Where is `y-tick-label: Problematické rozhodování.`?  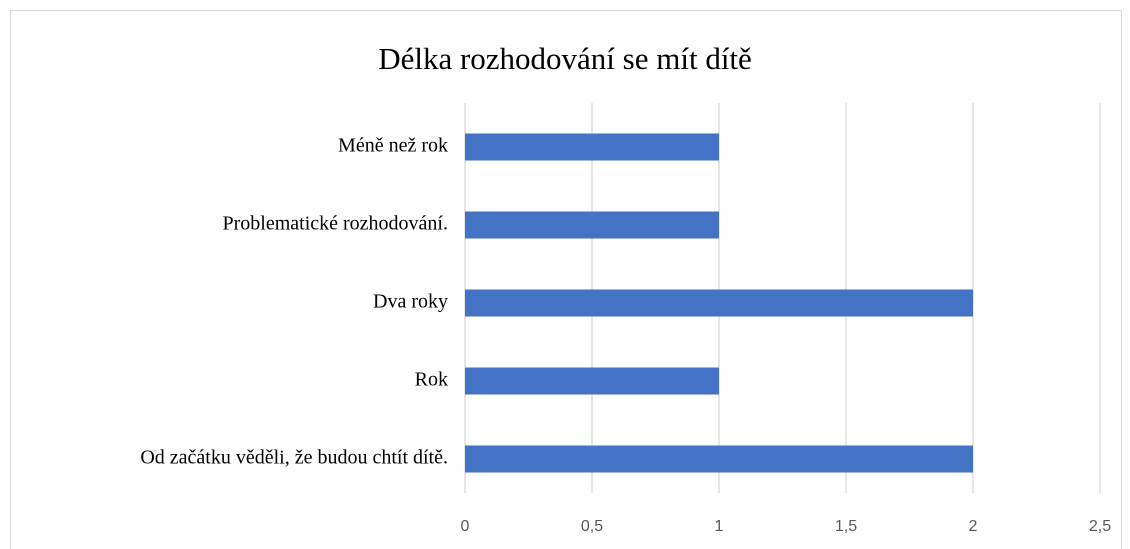 y-tick-label: Problematické rozhodování. is located at coordinates (336, 224).